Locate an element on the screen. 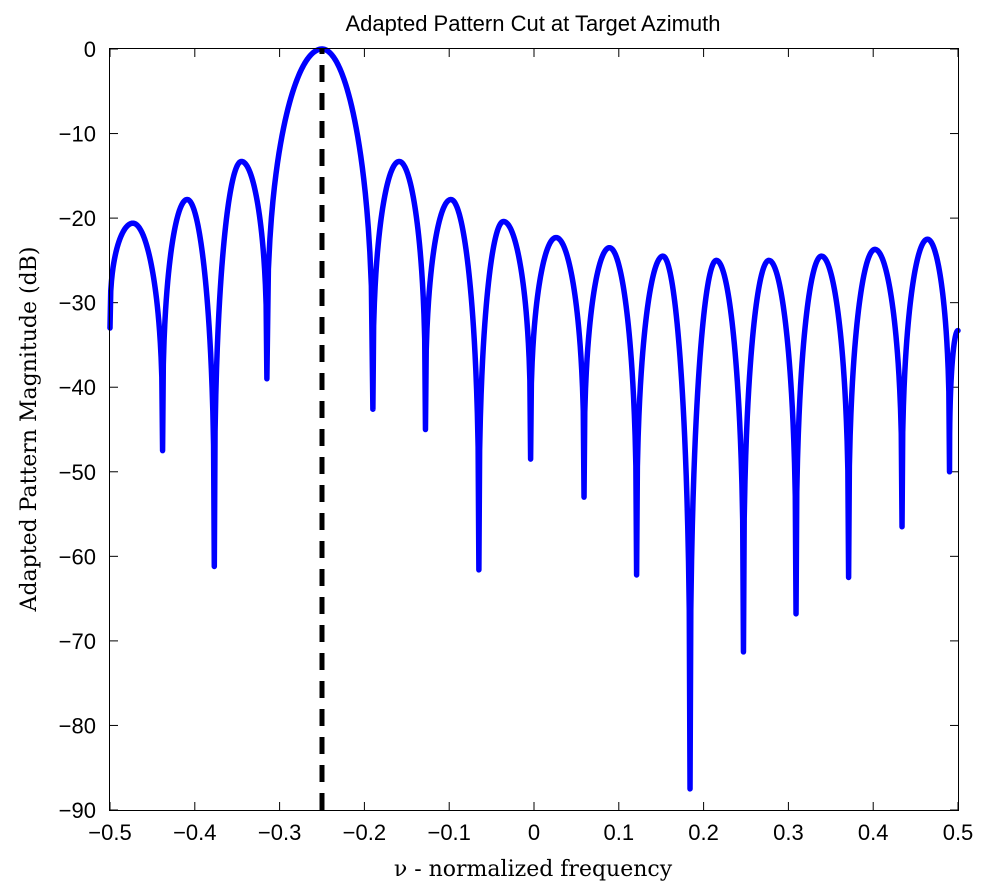 This screenshot has height=888, width=985. x-tick-label-5: 0 is located at coordinates (534, 832).